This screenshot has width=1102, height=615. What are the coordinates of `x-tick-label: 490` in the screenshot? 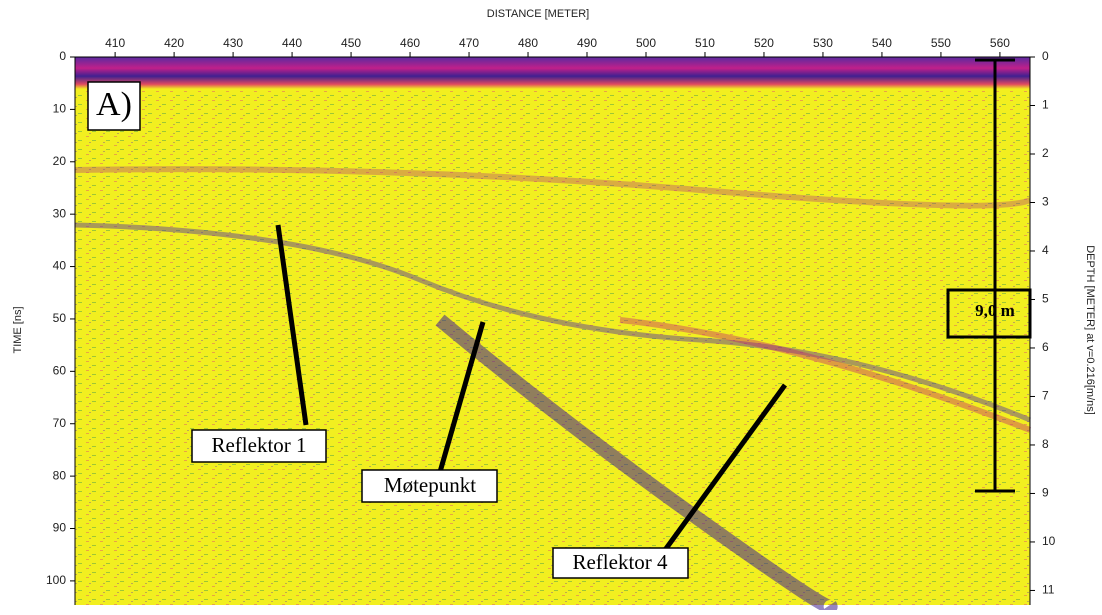 It's located at (587, 43).